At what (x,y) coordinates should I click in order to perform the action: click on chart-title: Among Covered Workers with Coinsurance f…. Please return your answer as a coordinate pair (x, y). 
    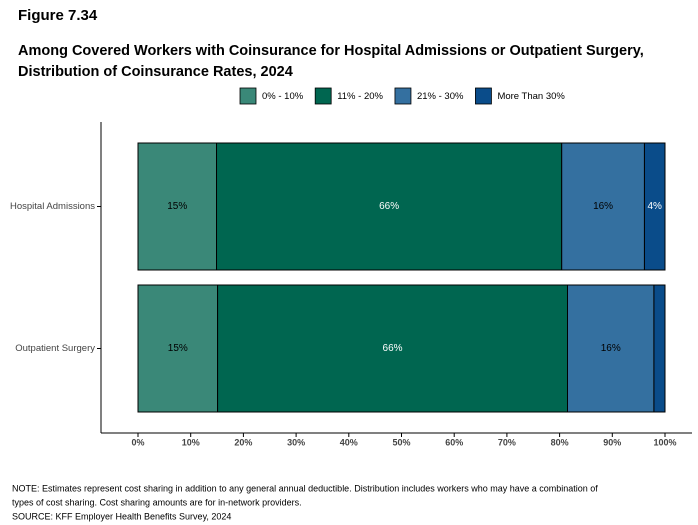
    Looking at the image, I should click on (331, 51).